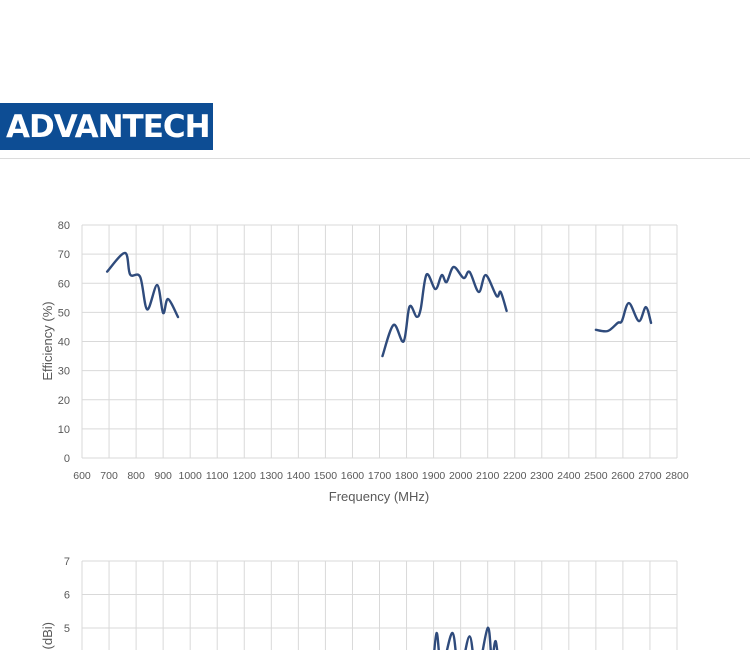 Image resolution: width=750 pixels, height=650 pixels. What do you see at coordinates (299, 476) in the screenshot?
I see `x-tick-label: 1400` at bounding box center [299, 476].